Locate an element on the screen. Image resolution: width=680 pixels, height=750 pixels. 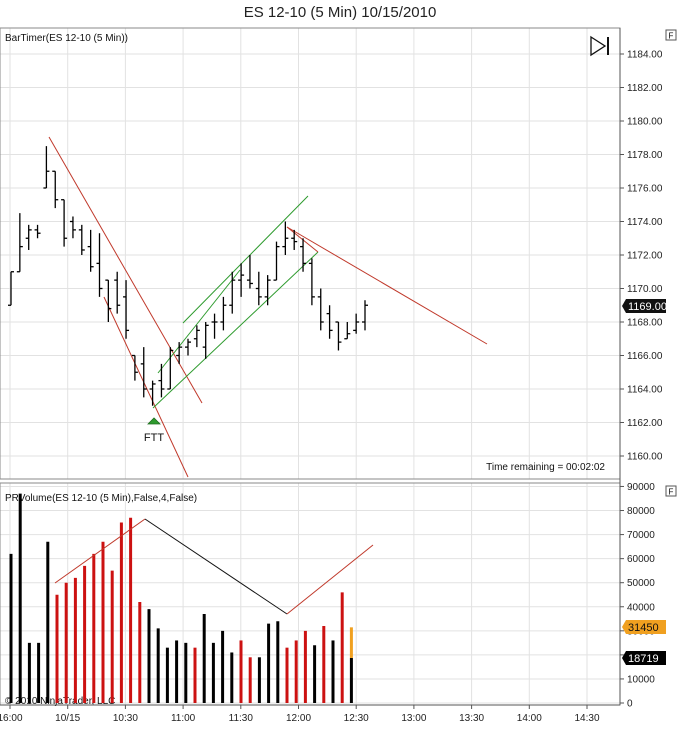
volume-tick-label: 50000 is located at coordinates (641, 583).